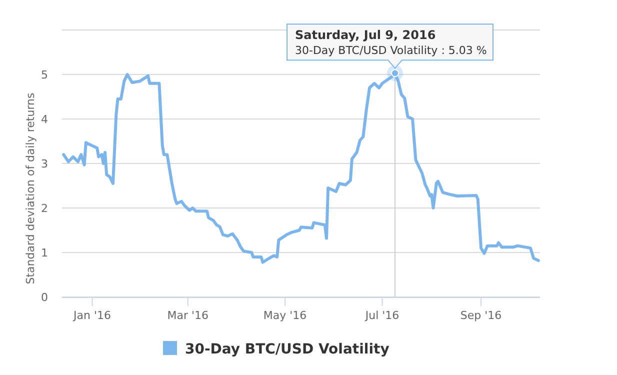  What do you see at coordinates (285, 315) in the screenshot?
I see `x-tick-label: May '16` at bounding box center [285, 315].